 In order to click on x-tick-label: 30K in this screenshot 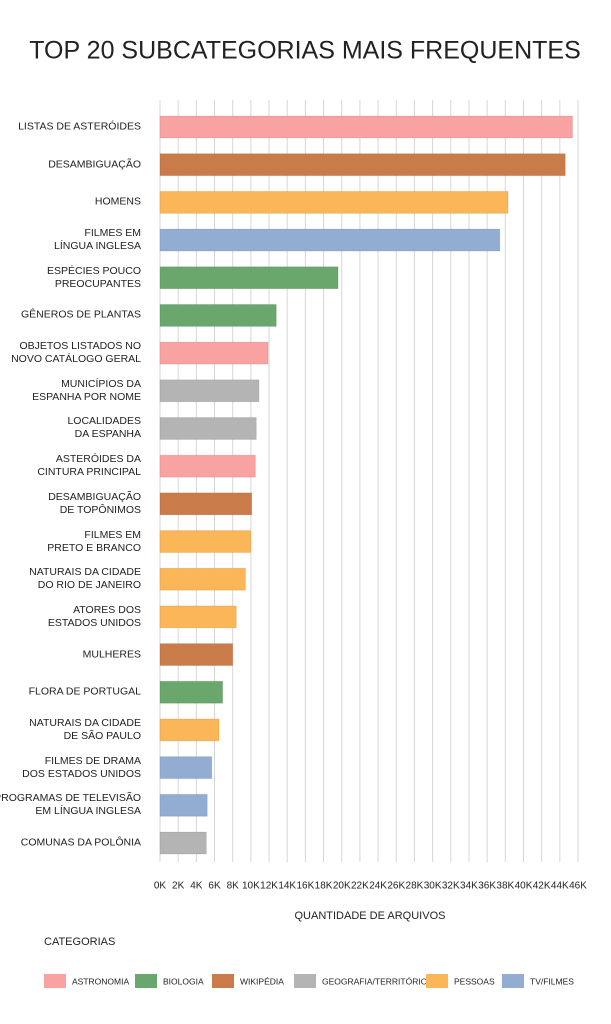, I will do `click(433, 886)`.